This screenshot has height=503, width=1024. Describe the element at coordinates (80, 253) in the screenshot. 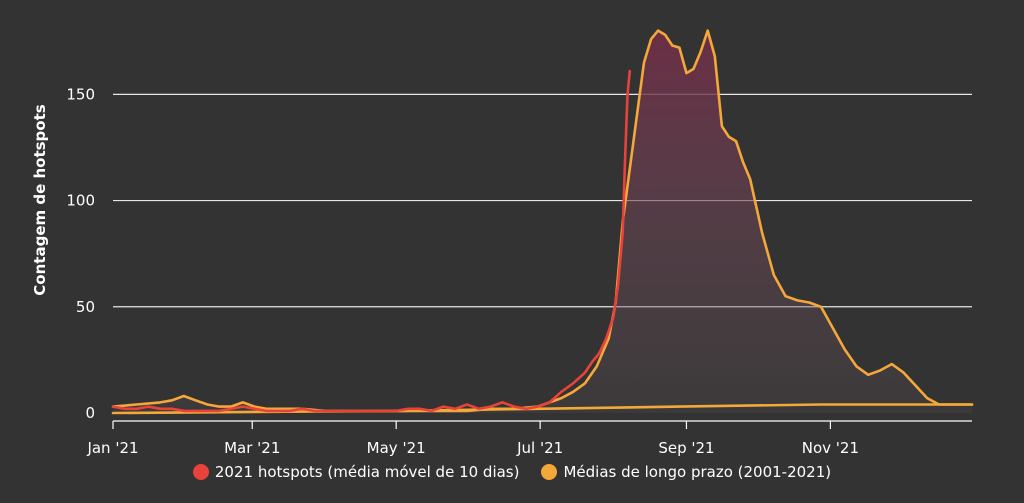

I see `y-axis-ticks: 0 50 100 150` at that location.